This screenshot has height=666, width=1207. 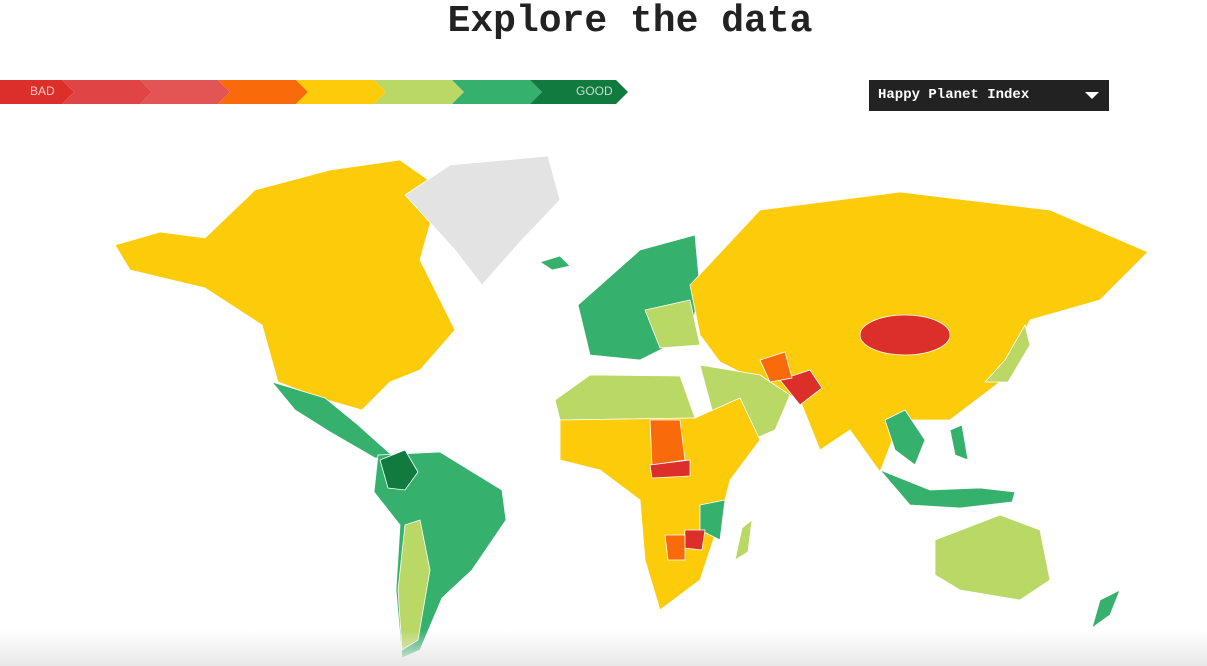 I want to click on japan, so click(x=1007, y=353).